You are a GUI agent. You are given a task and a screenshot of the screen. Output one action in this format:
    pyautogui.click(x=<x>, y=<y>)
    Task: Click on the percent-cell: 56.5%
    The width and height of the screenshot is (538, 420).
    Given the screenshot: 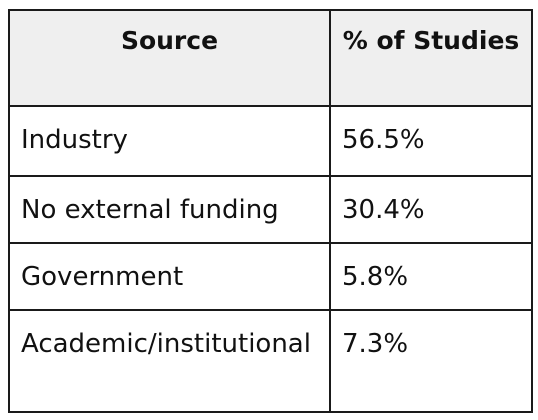 What is the action you would take?
    pyautogui.click(x=431, y=141)
    